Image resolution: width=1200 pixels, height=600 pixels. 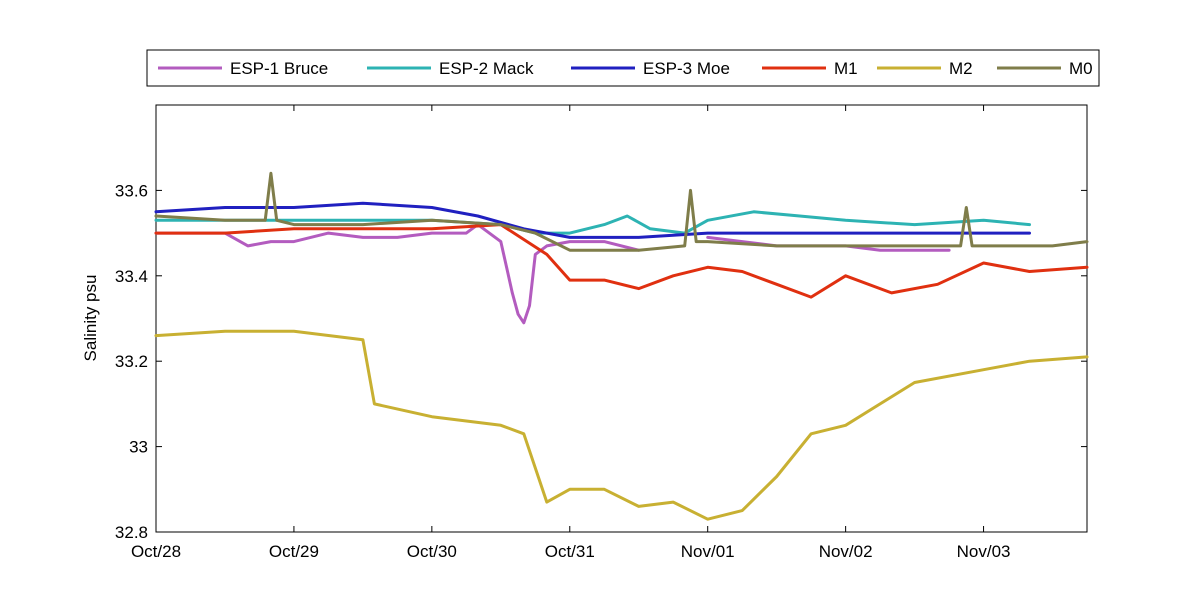 What do you see at coordinates (1081, 68) in the screenshot?
I see `legend-label: M0` at bounding box center [1081, 68].